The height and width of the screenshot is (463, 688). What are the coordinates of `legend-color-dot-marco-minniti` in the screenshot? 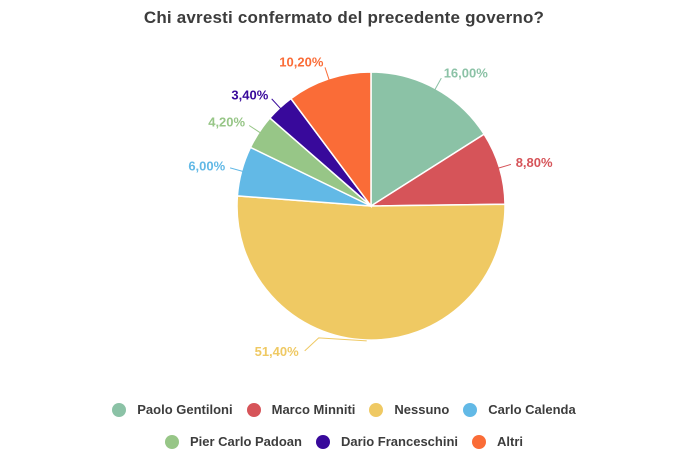 It's located at (253, 409).